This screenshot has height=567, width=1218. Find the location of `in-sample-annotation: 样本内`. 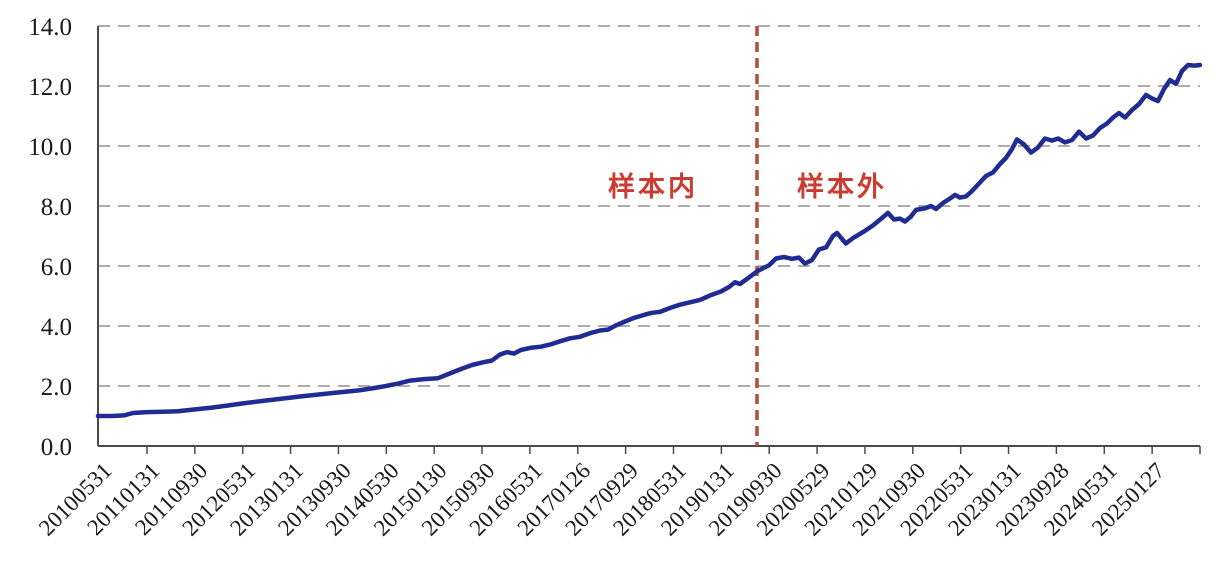

in-sample-annotation: 样本内 is located at coordinates (653, 187).